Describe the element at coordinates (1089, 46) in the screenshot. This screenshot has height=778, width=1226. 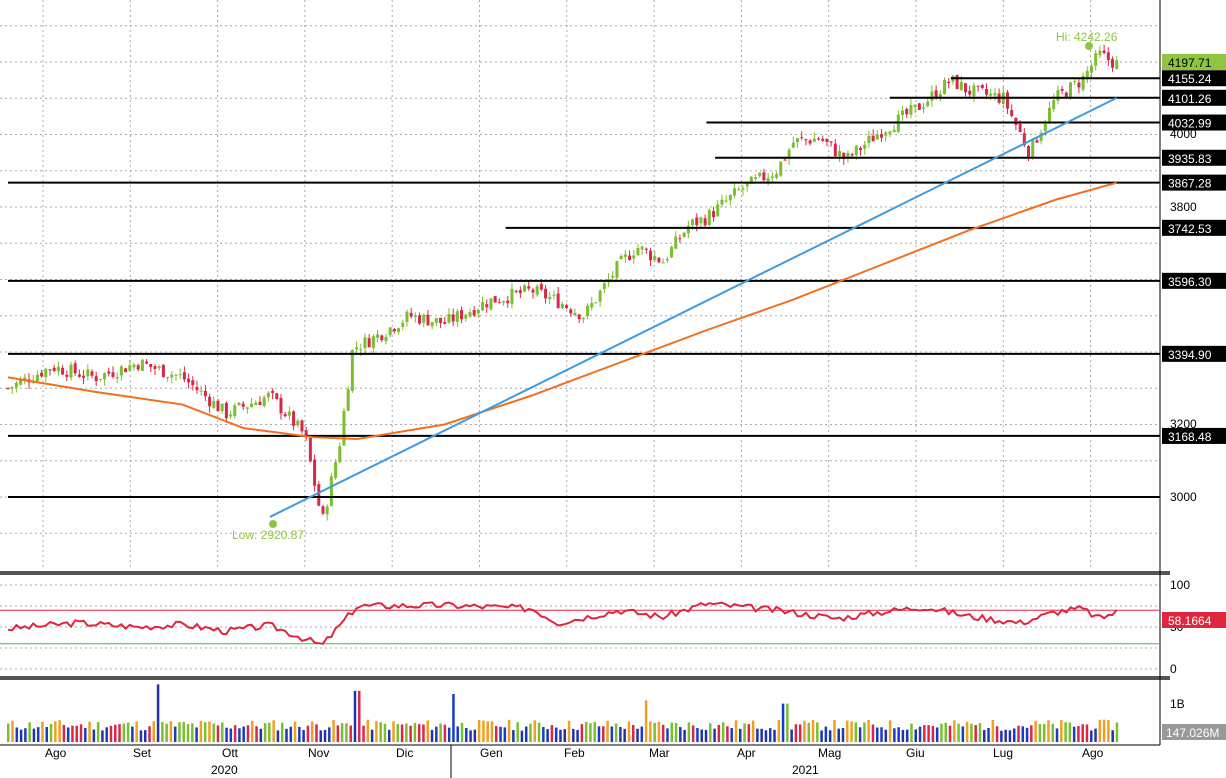
I see `high-marker` at that location.